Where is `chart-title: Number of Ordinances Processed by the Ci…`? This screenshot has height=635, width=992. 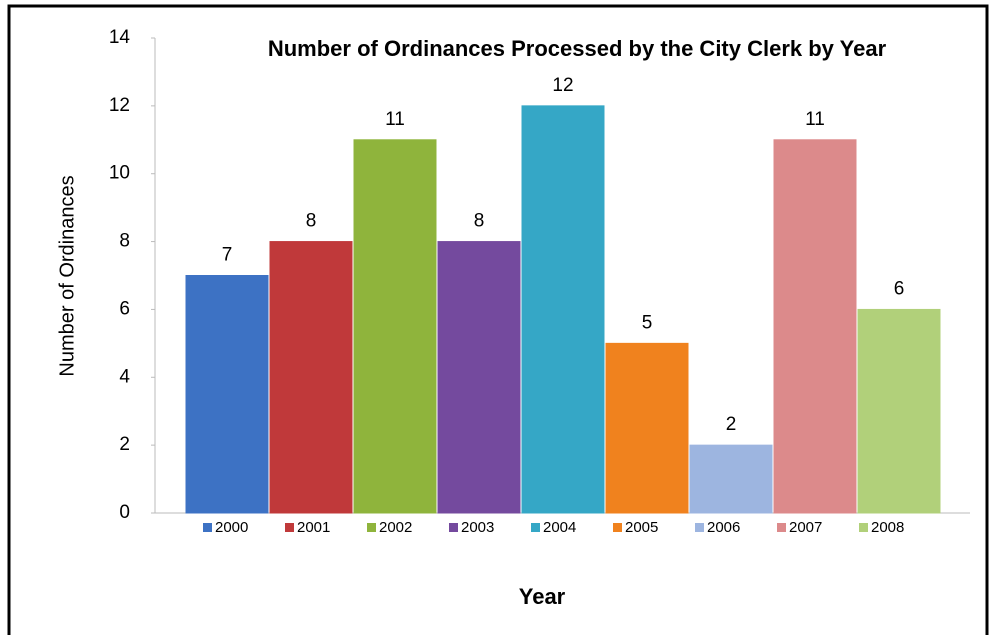
chart-title: Number of Ordinances Processed by the Ci… is located at coordinates (577, 48).